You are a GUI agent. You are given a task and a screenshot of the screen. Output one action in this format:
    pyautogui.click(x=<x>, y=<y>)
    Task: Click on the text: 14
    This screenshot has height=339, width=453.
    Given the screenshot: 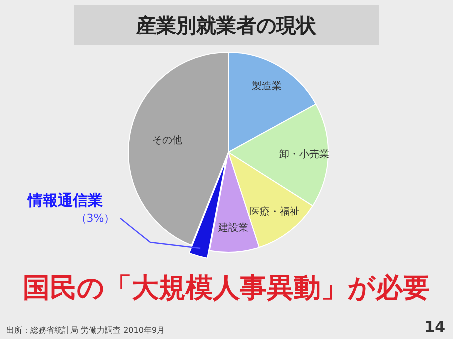 What is the action you would take?
    pyautogui.click(x=435, y=327)
    